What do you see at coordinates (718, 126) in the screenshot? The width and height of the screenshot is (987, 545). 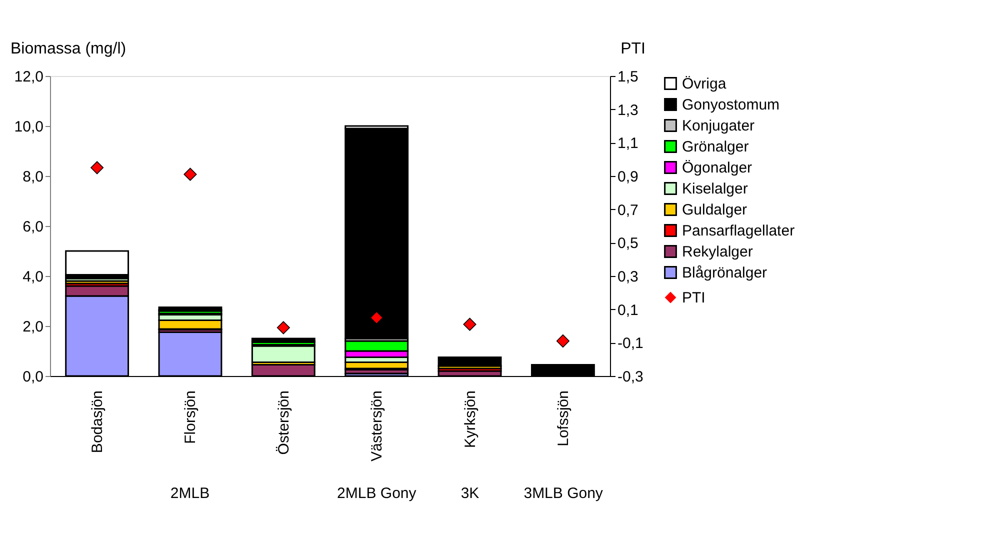 I see `legend-label: Konjugater` at bounding box center [718, 126].